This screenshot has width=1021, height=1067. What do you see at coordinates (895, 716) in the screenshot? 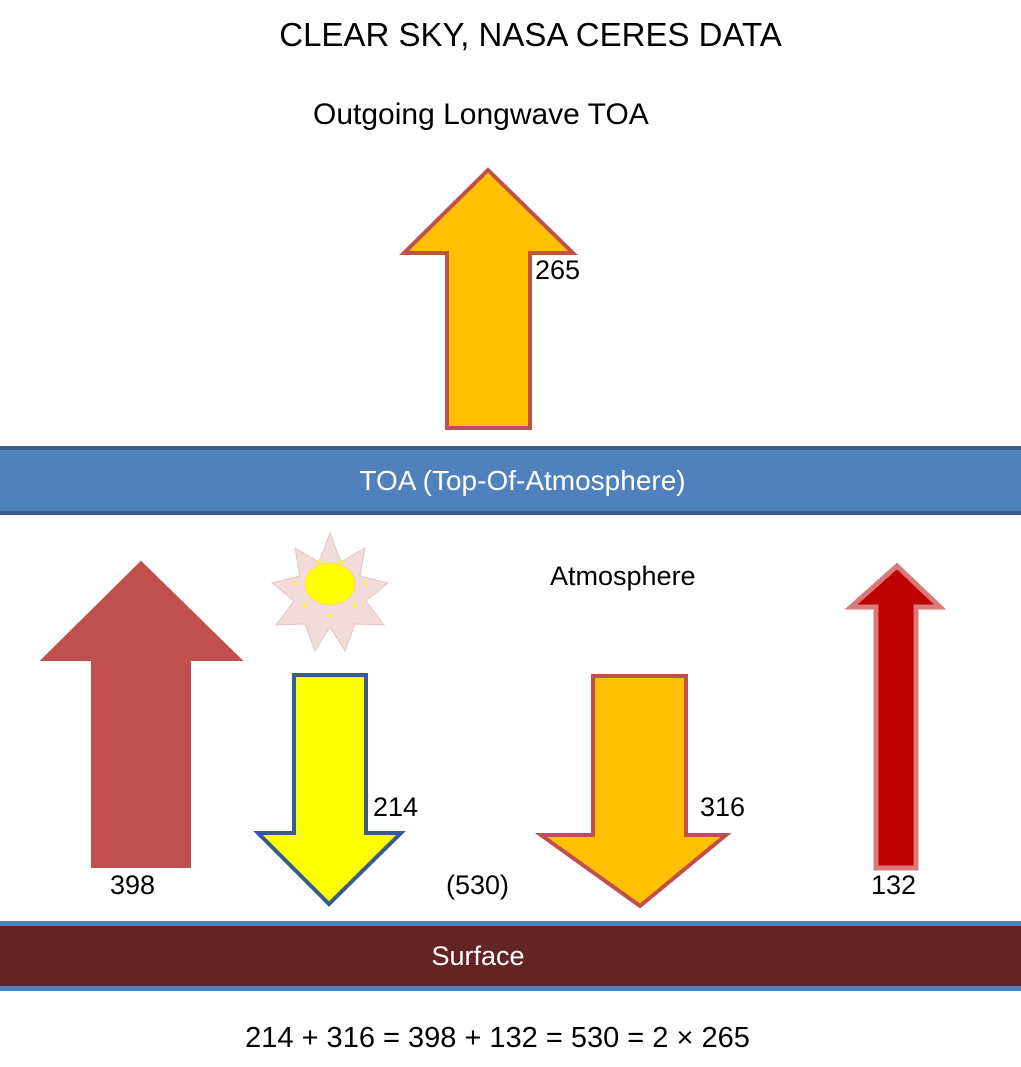
I see `upward-132-arrow` at bounding box center [895, 716].